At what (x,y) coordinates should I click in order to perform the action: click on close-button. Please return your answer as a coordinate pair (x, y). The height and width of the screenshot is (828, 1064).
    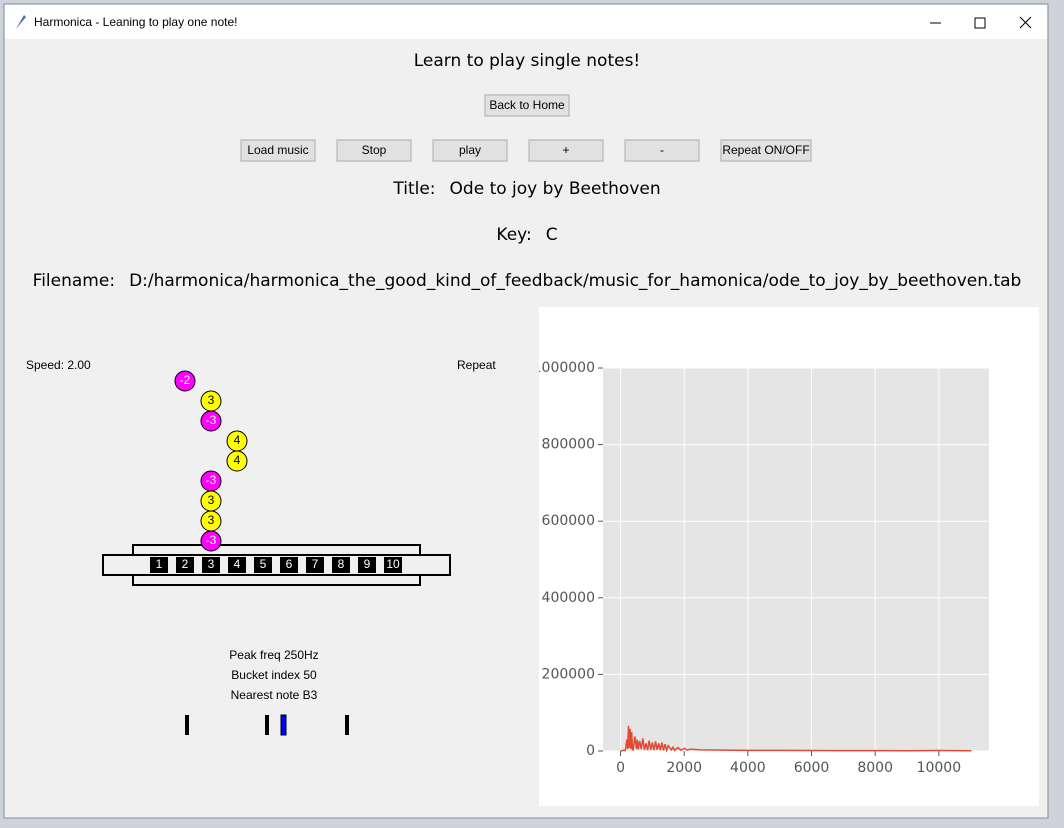
    Looking at the image, I should click on (1025, 22).